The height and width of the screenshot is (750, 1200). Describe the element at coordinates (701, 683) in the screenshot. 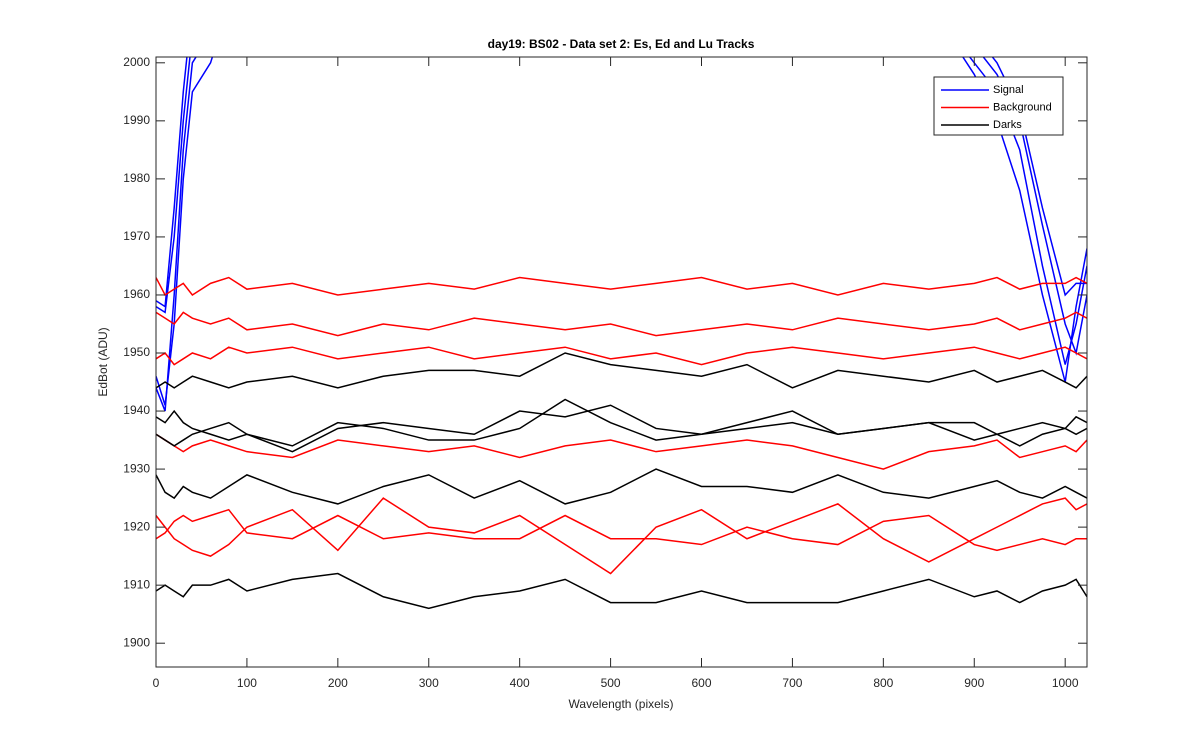

I see `x-tick-label: 600` at that location.